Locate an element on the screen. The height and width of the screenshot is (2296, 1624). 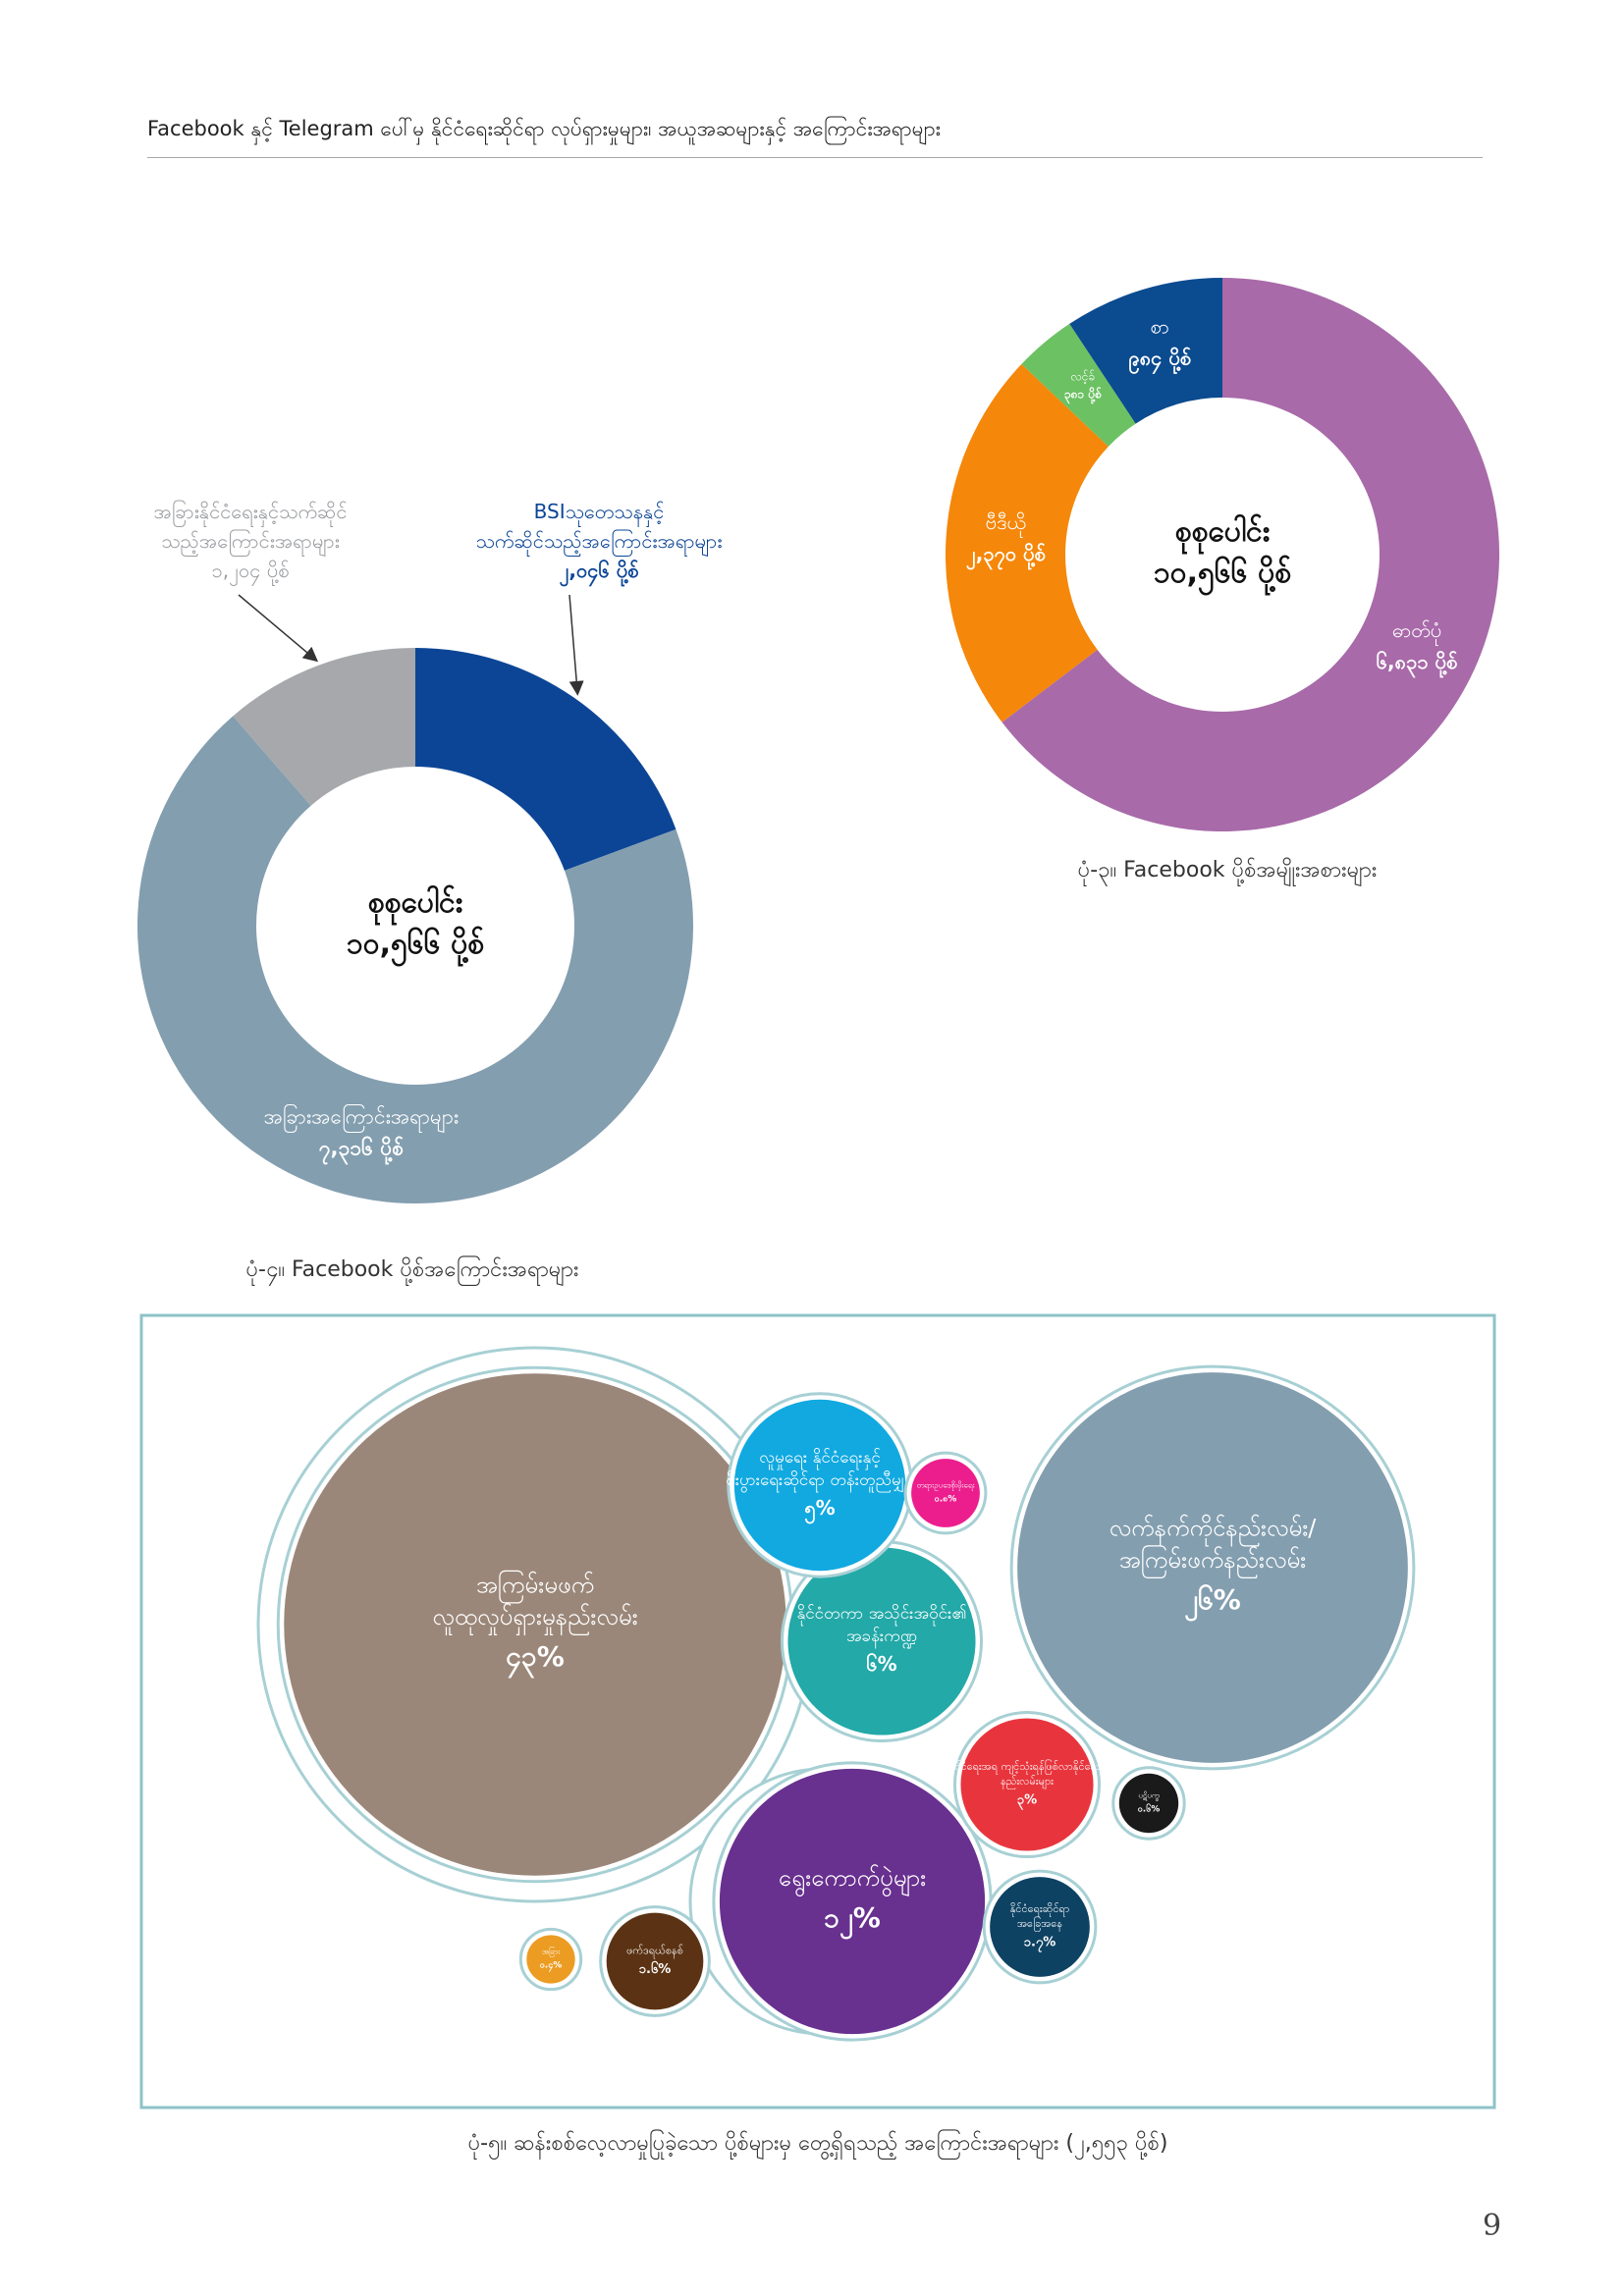
fig5-bubble-label-5-0: နိုင်ငံရေးအရ ကျင့်သုံးရန်ဖြစ်လာနိုင်သော is located at coordinates (1027, 1767).